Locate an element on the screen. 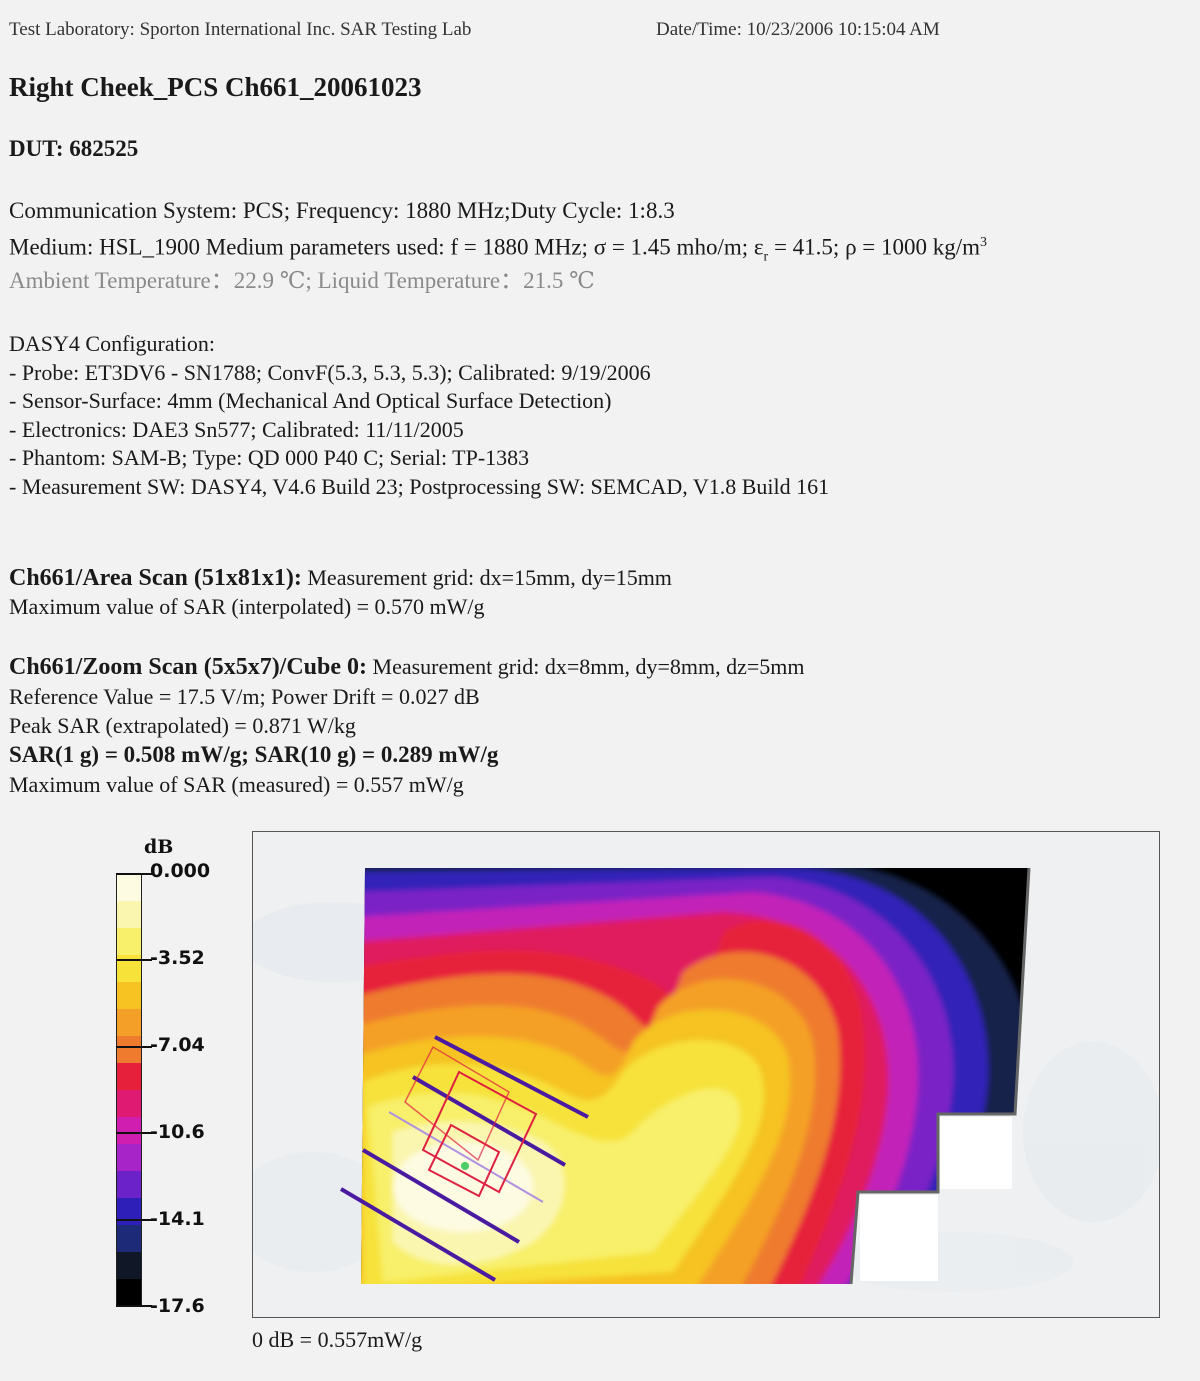 The image size is (1200, 1381). area-scan-label: Ch661/Area Scan (51x81x1): is located at coordinates (155, 578).